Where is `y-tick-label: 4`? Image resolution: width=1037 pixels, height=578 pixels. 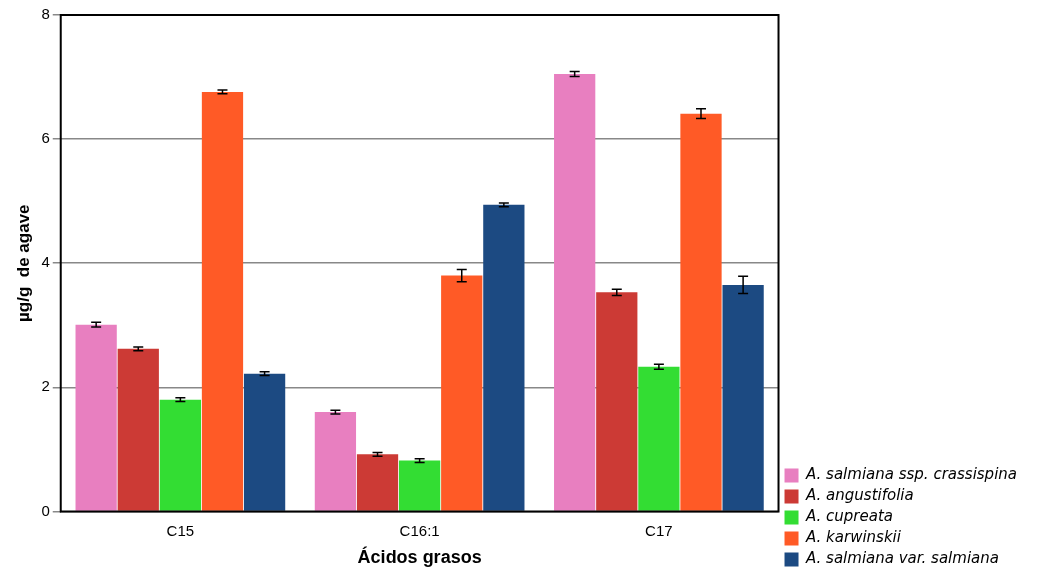
y-tick-label: 4 is located at coordinates (45, 262).